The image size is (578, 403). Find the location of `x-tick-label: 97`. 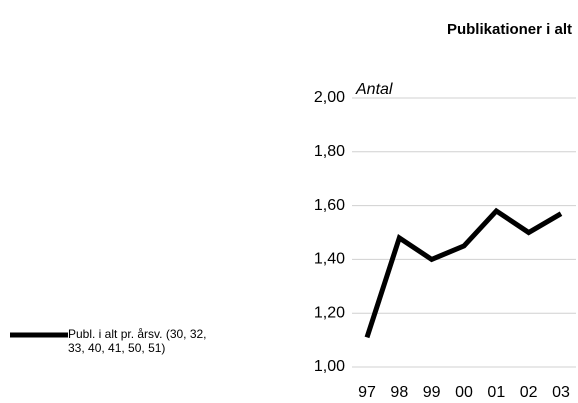

x-tick-label: 97 is located at coordinates (367, 392).